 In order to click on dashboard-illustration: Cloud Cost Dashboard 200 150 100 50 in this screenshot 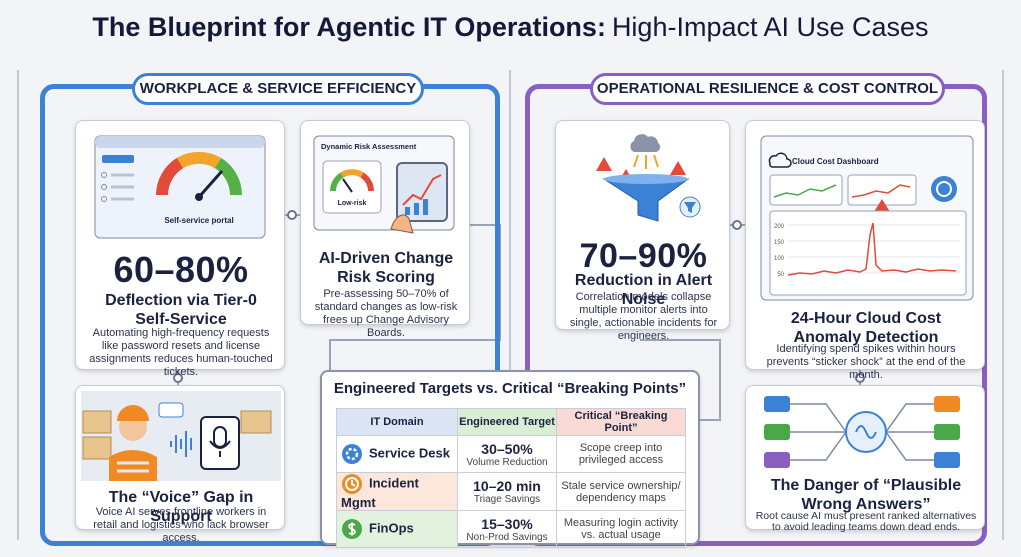, I will do `click(867, 218)`.